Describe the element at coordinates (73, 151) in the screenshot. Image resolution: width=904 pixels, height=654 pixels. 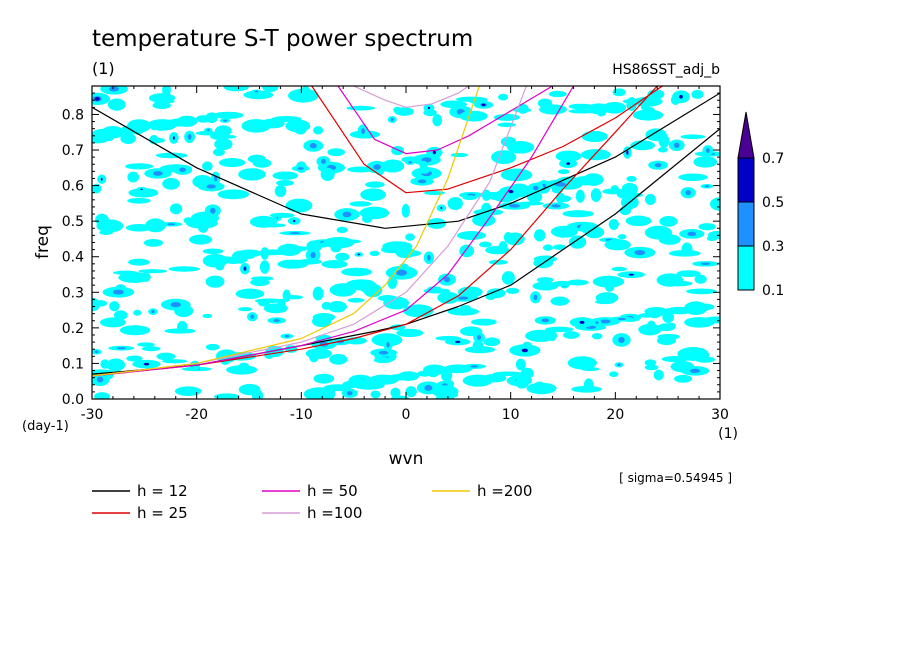
I see `y-tick-label: 0.7` at that location.